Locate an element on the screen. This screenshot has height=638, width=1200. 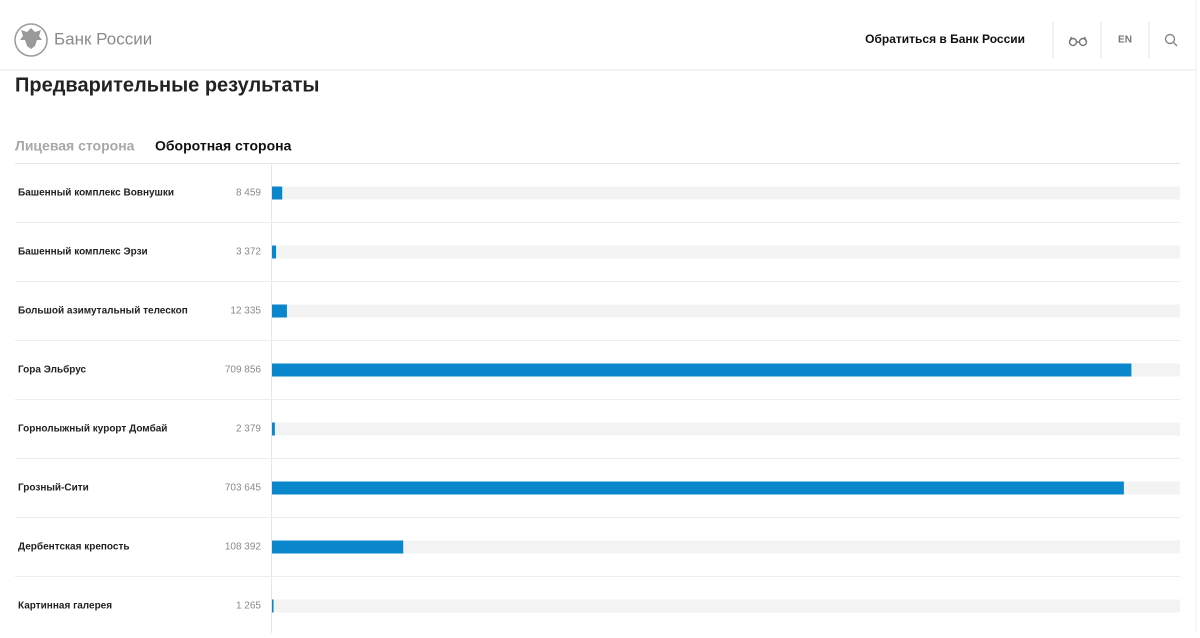
row-label: Грозный-Сити is located at coordinates (53, 488).